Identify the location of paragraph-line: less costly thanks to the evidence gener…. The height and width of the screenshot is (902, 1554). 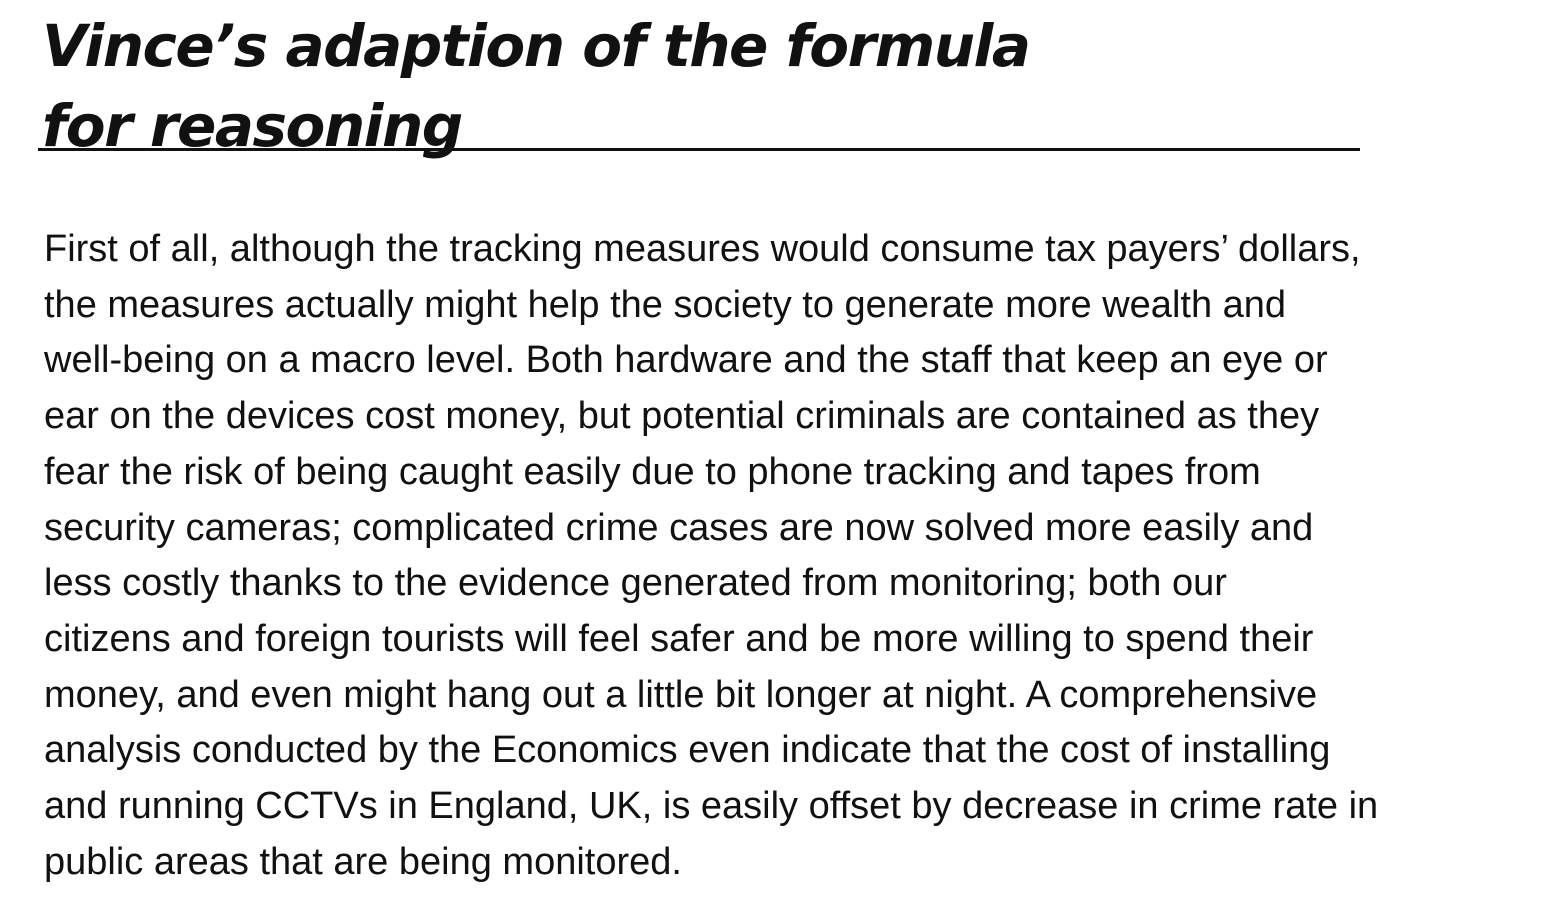
(635, 583).